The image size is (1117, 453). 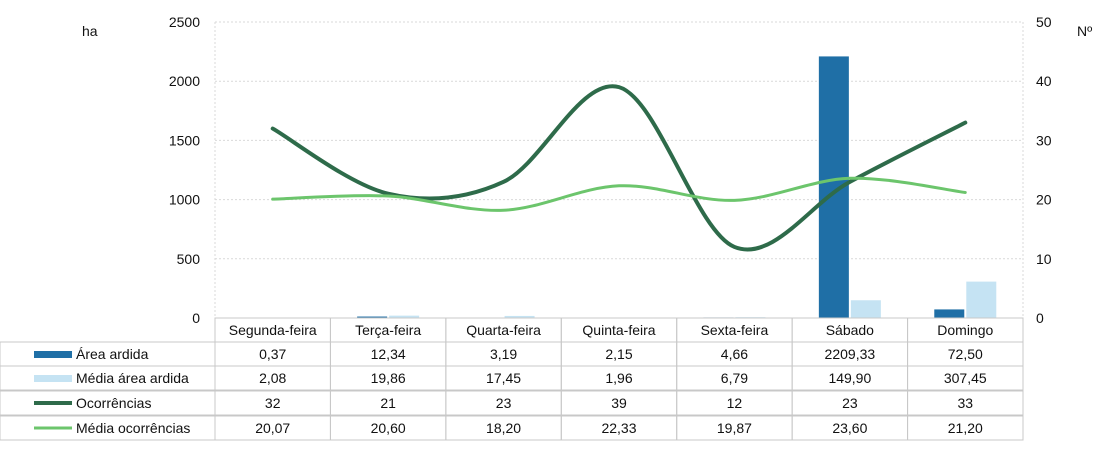 I want to click on y-left-tick-label: 2000, so click(x=184, y=81).